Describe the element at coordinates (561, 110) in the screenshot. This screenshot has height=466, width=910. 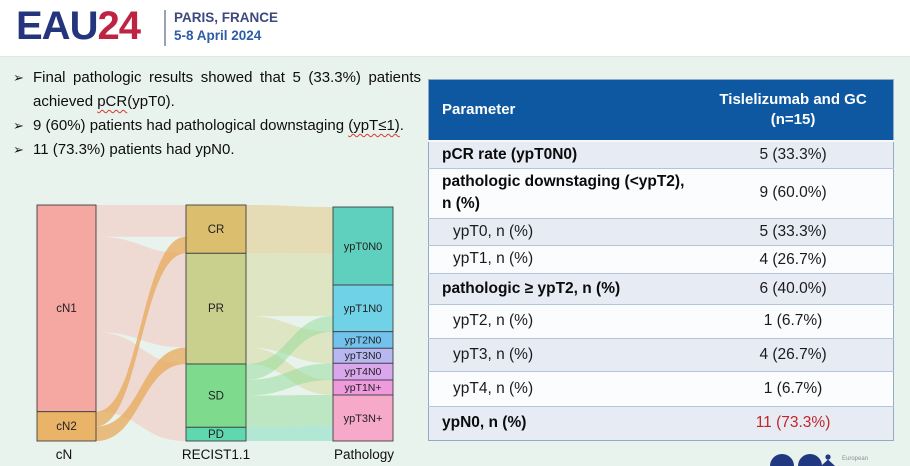
I see `param-header-cell: Parameter` at that location.